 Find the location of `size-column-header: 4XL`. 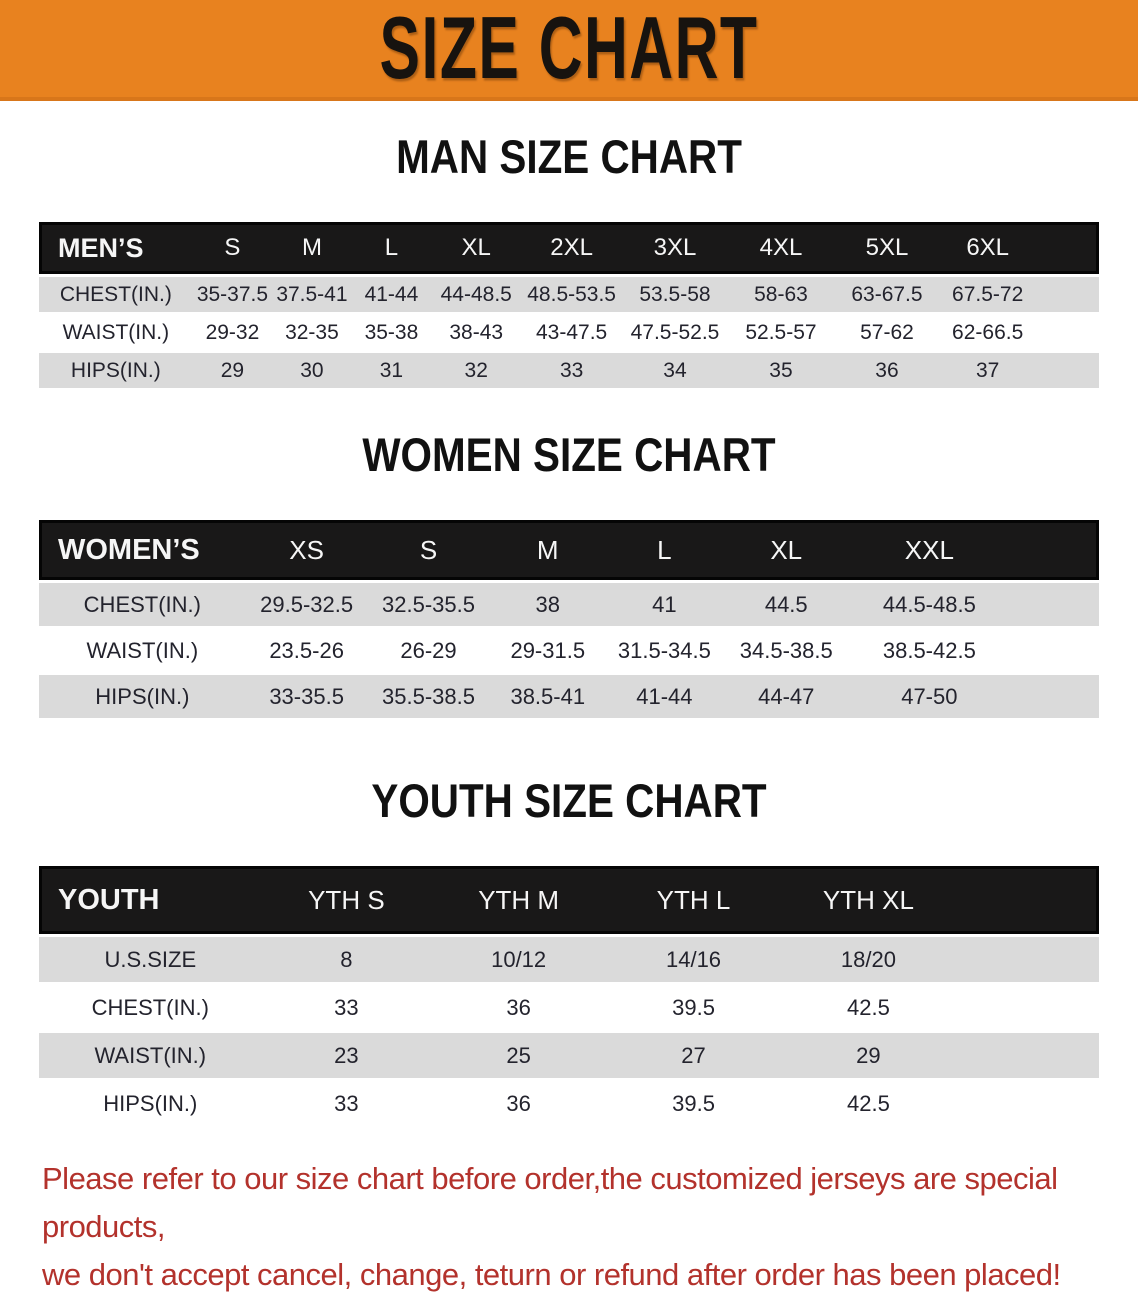

size-column-header: 4XL is located at coordinates (780, 248).